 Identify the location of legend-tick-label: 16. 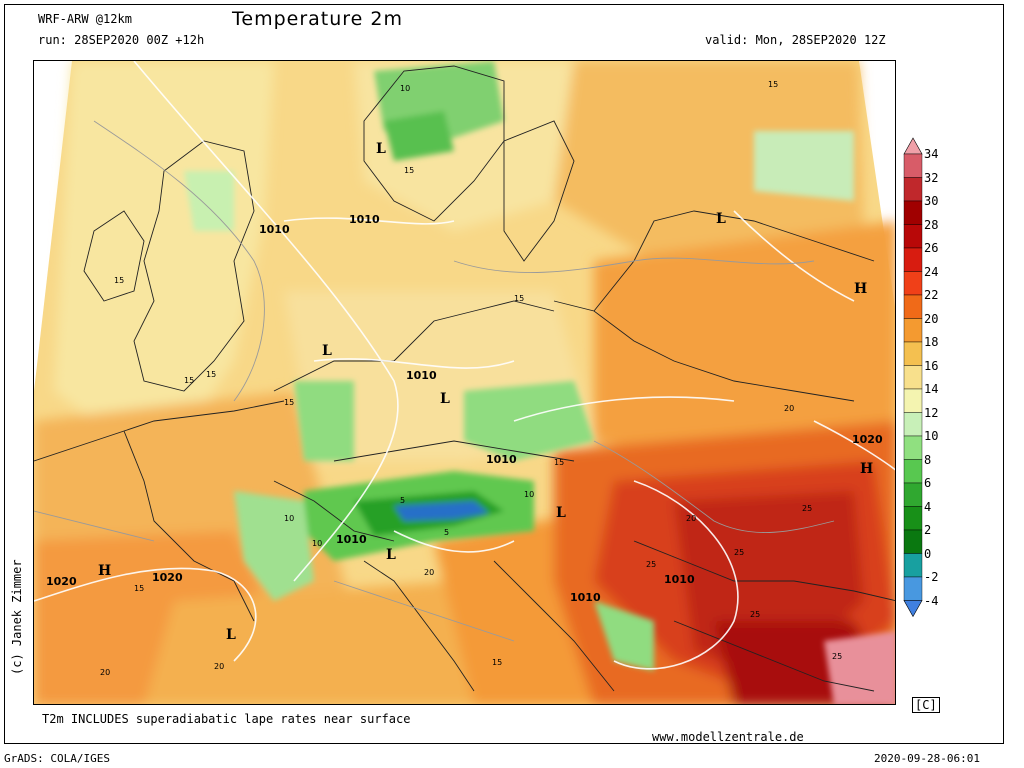
(931, 365).